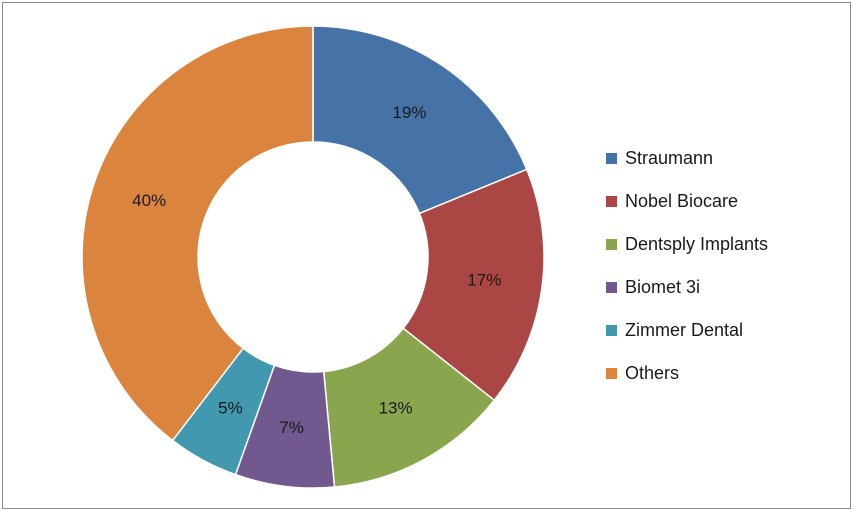 The width and height of the screenshot is (856, 514). Describe the element at coordinates (149, 200) in the screenshot. I see `slice-label: 40%` at that location.